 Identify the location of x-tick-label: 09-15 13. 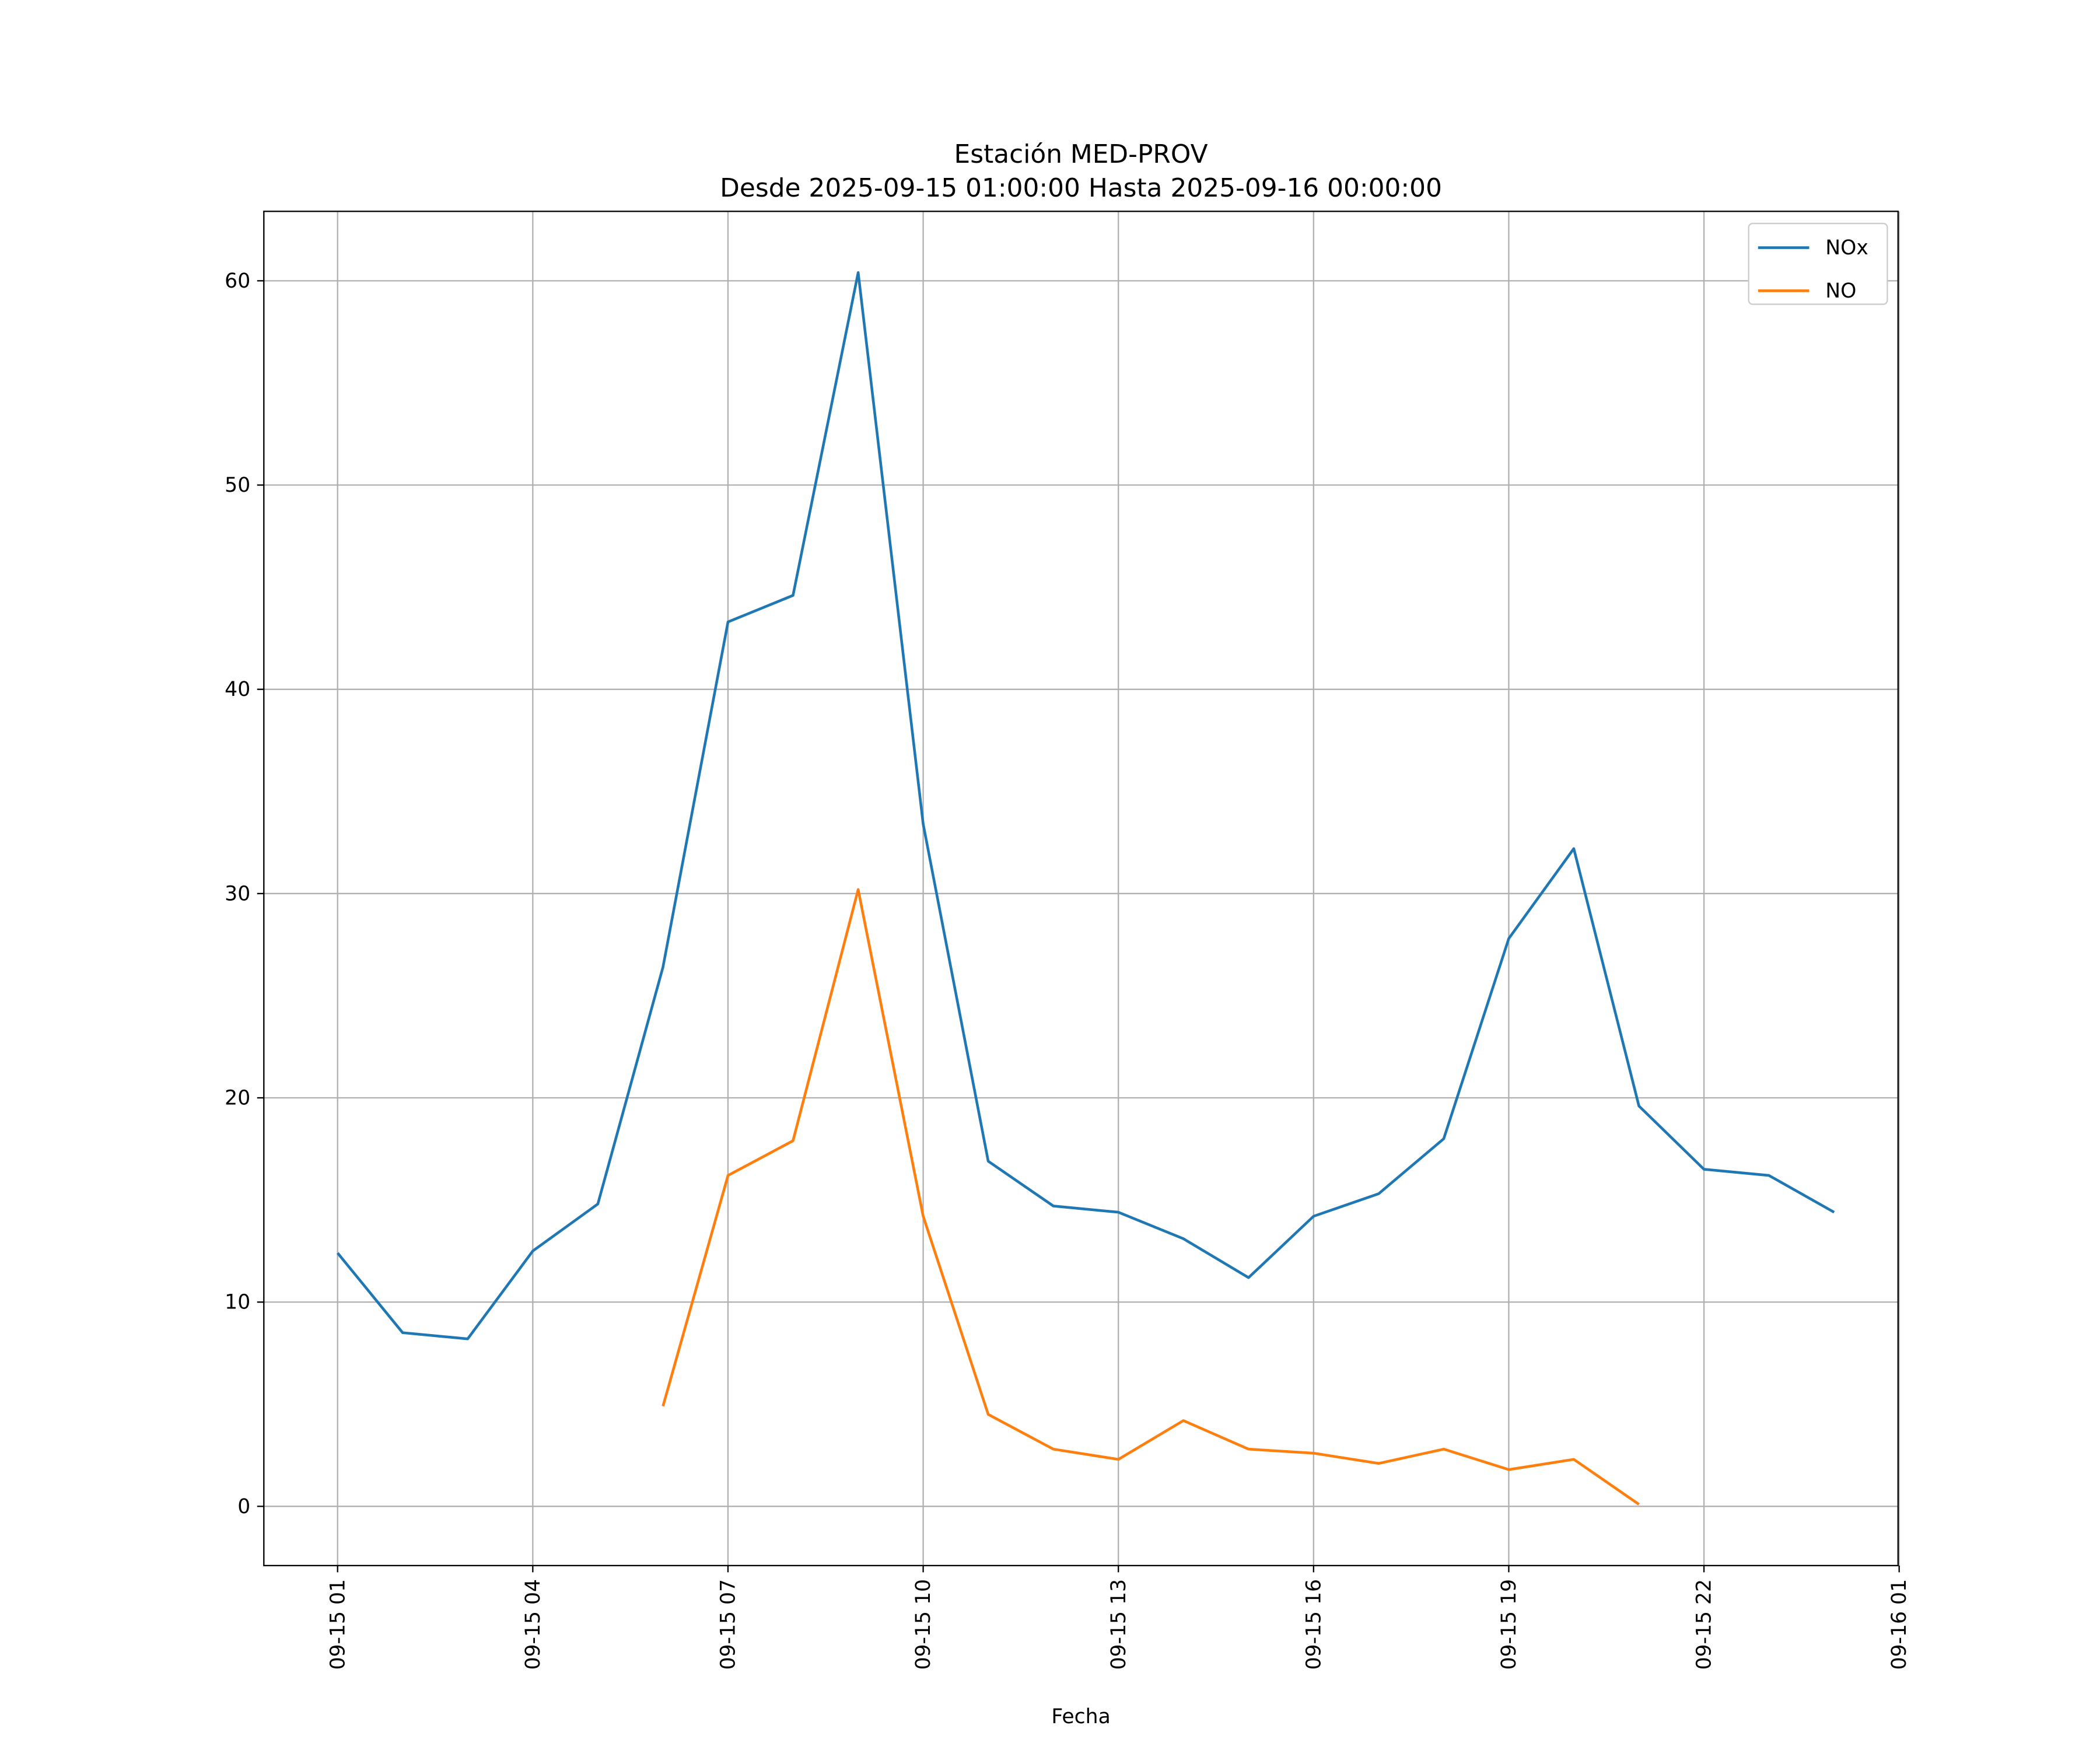
(1118, 1624).